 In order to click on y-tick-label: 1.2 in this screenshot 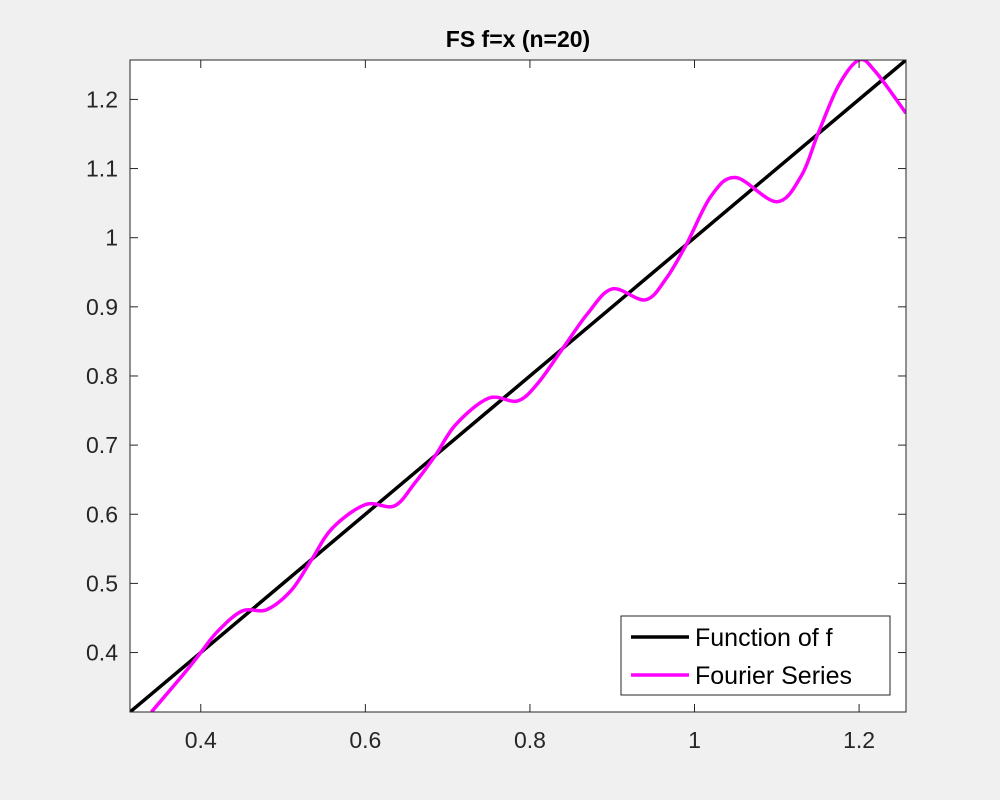, I will do `click(102, 99)`.